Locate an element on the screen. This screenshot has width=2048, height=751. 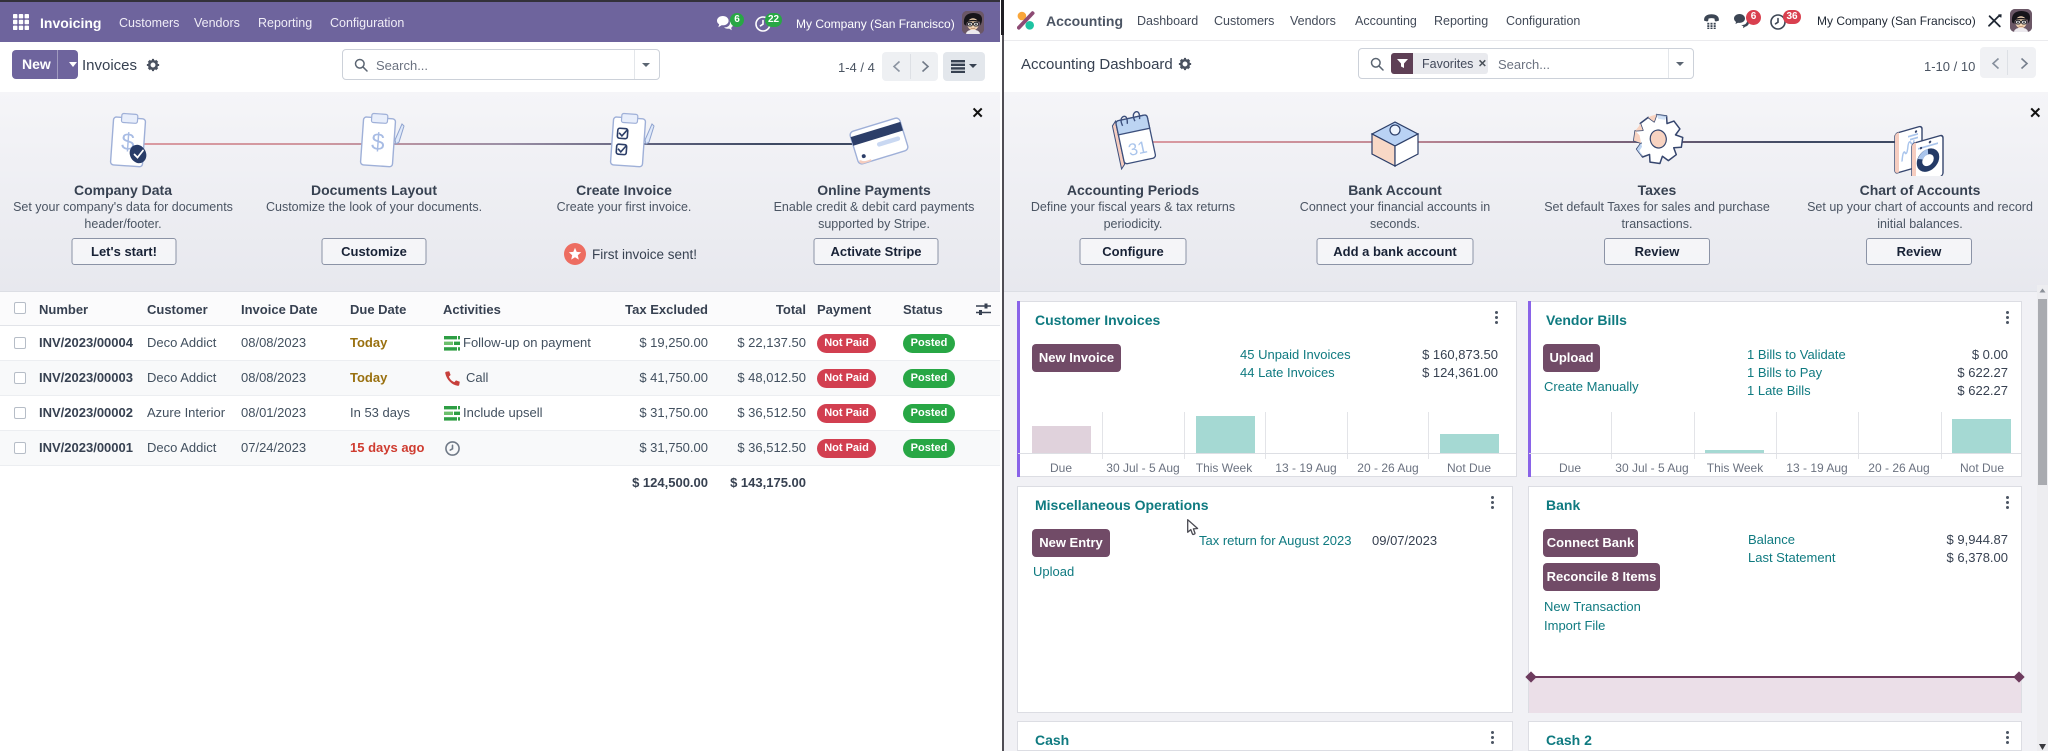
svg-text: 31 is located at coordinates (1137, 148).